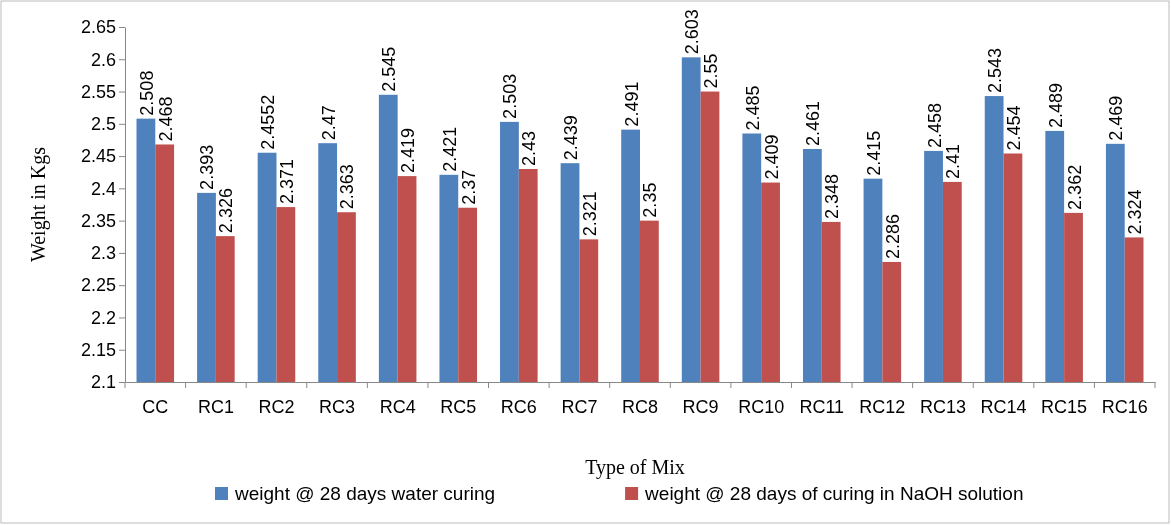 This screenshot has height=525, width=1171. What do you see at coordinates (408, 151) in the screenshot?
I see `data-label: 2.419` at bounding box center [408, 151].